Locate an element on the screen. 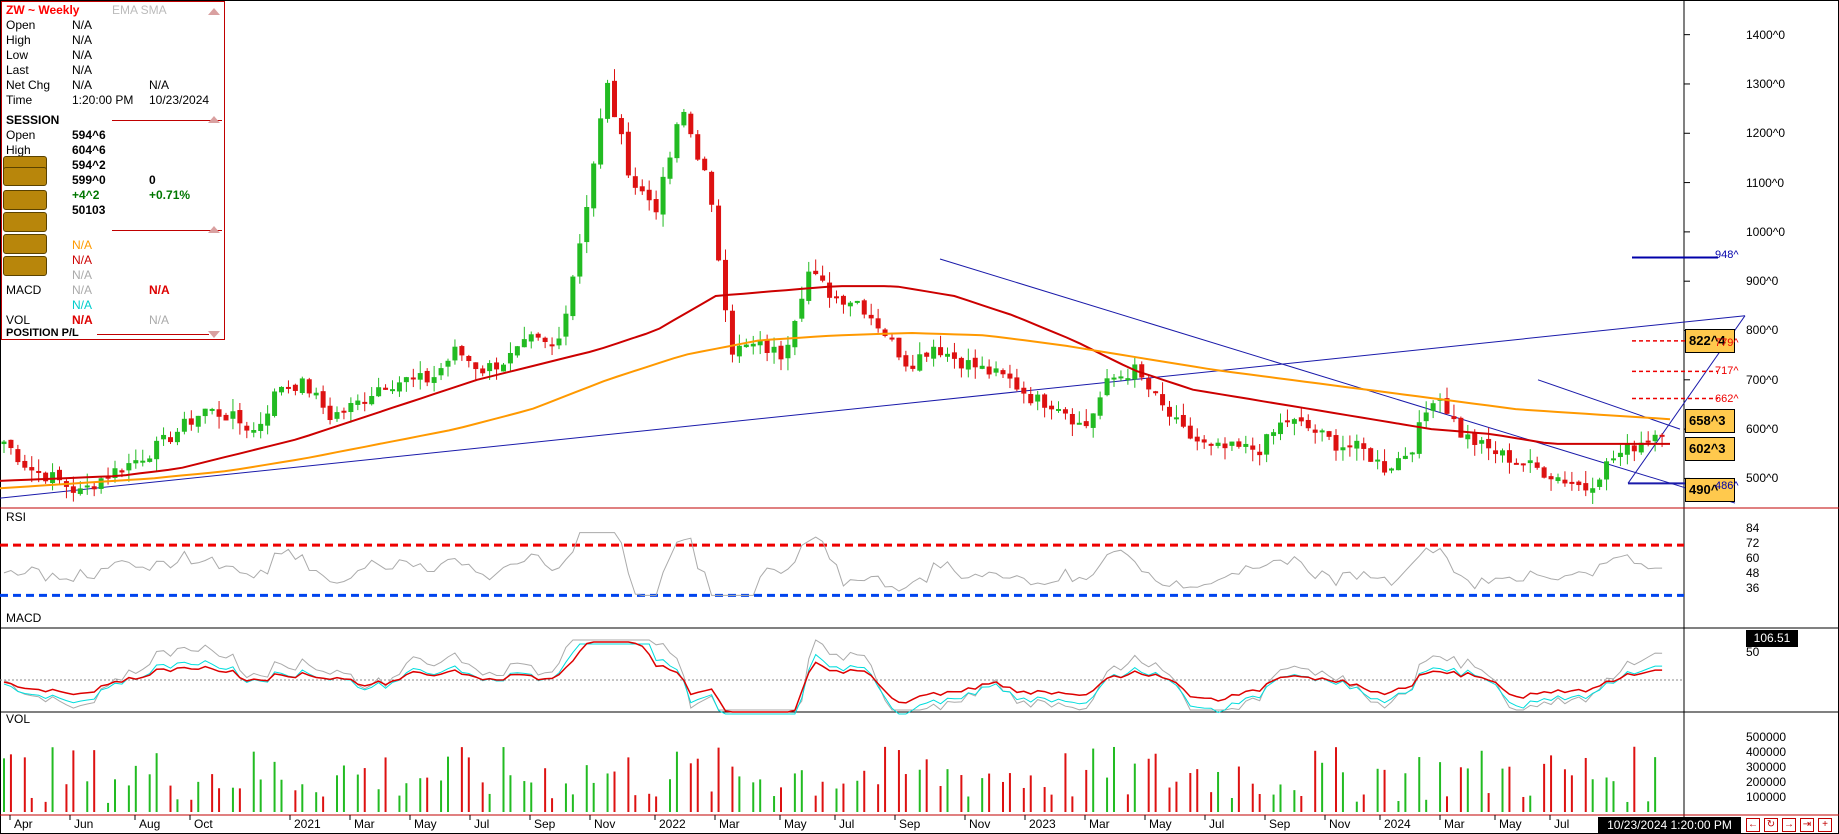 The image size is (1839, 834). level-box-602: 602^3 is located at coordinates (1710, 449).